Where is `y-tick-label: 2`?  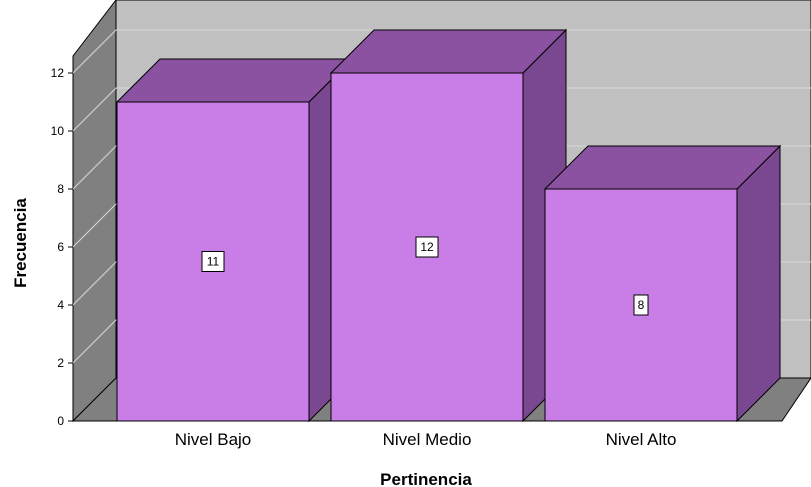 y-tick-label: 2 is located at coordinates (60, 363).